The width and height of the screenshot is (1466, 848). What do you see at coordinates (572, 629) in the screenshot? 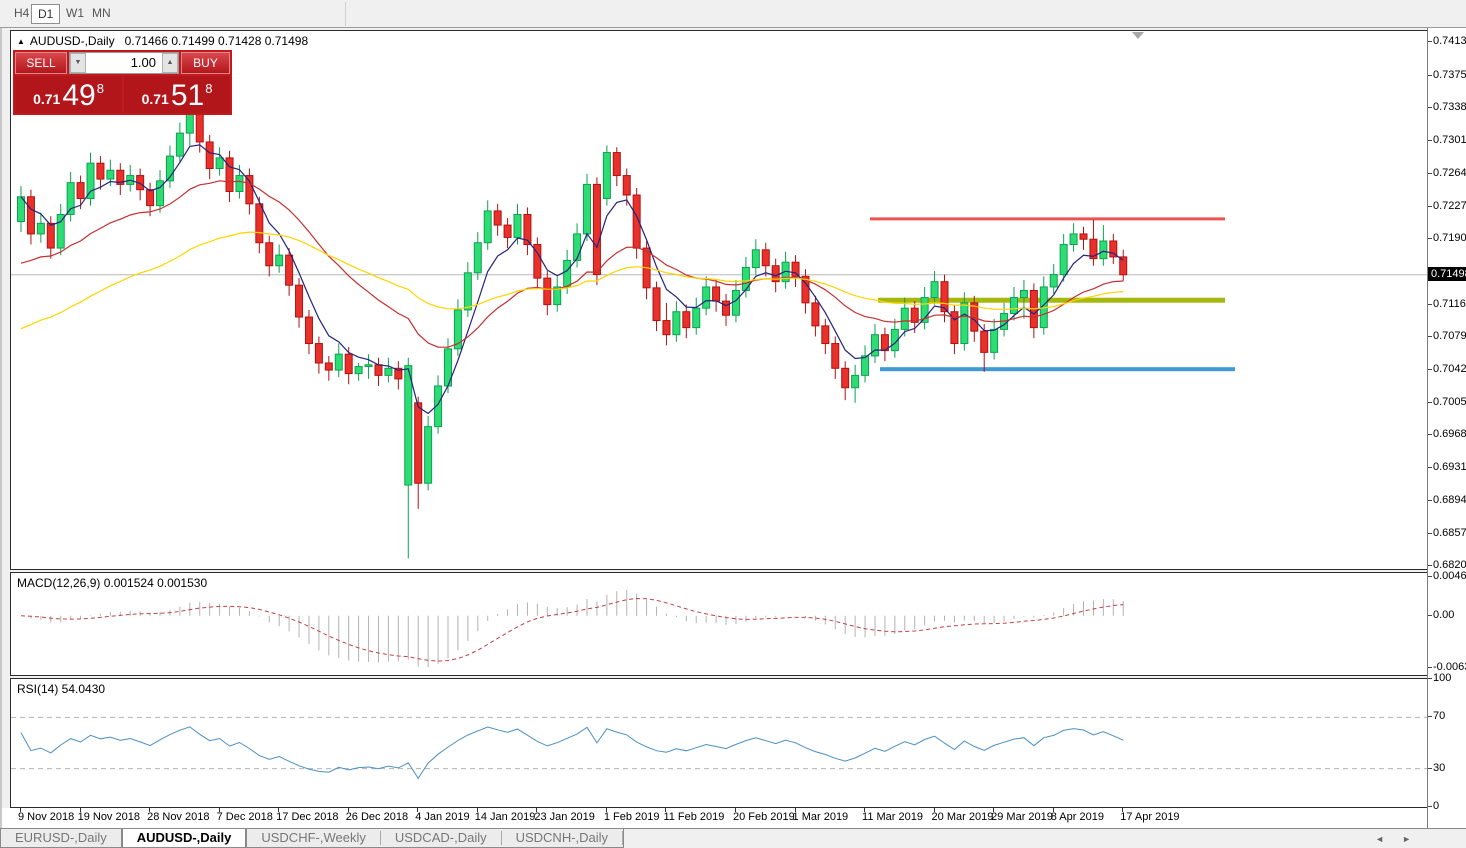
I see `macd-signal-line` at bounding box center [572, 629].